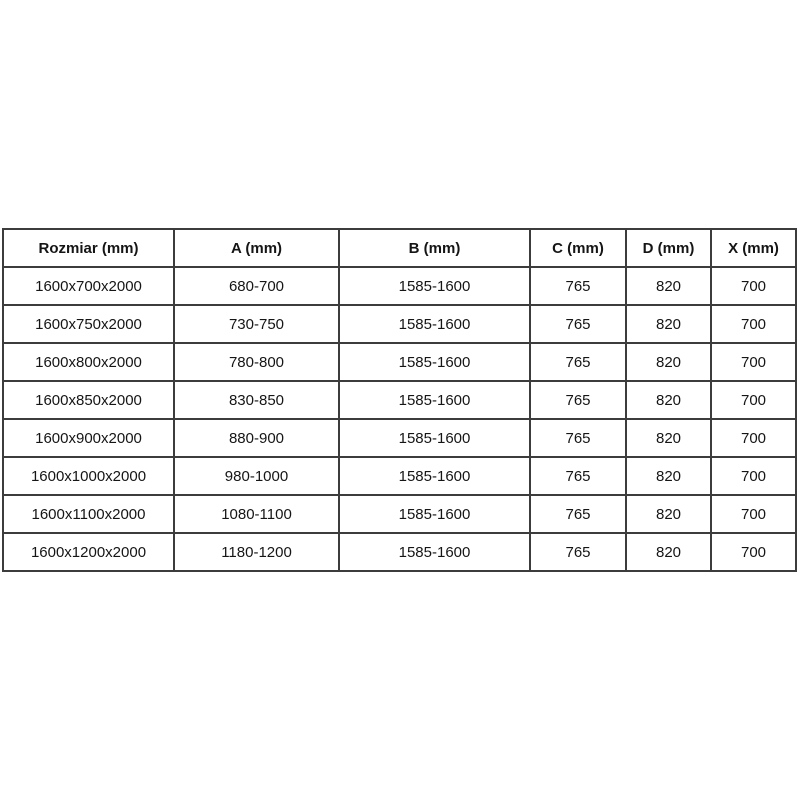 Image resolution: width=800 pixels, height=800 pixels. What do you see at coordinates (88, 514) in the screenshot?
I see `cell-rozmiar: 1600x1100x2000` at bounding box center [88, 514].